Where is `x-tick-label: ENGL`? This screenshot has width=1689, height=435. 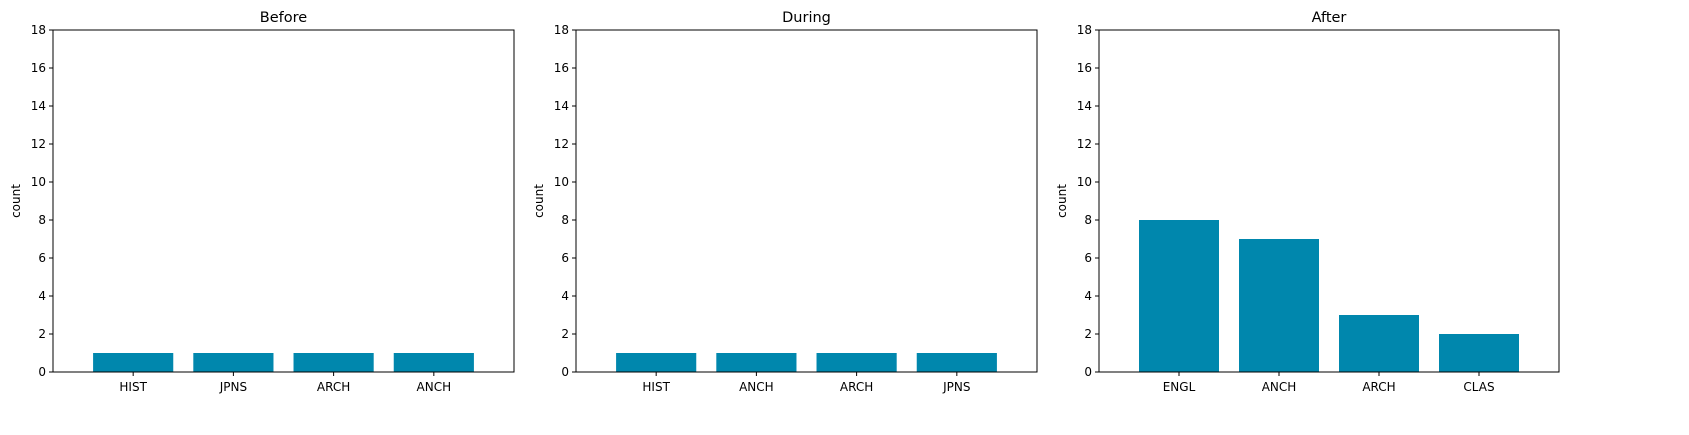 x-tick-label: ENGL is located at coordinates (1179, 387).